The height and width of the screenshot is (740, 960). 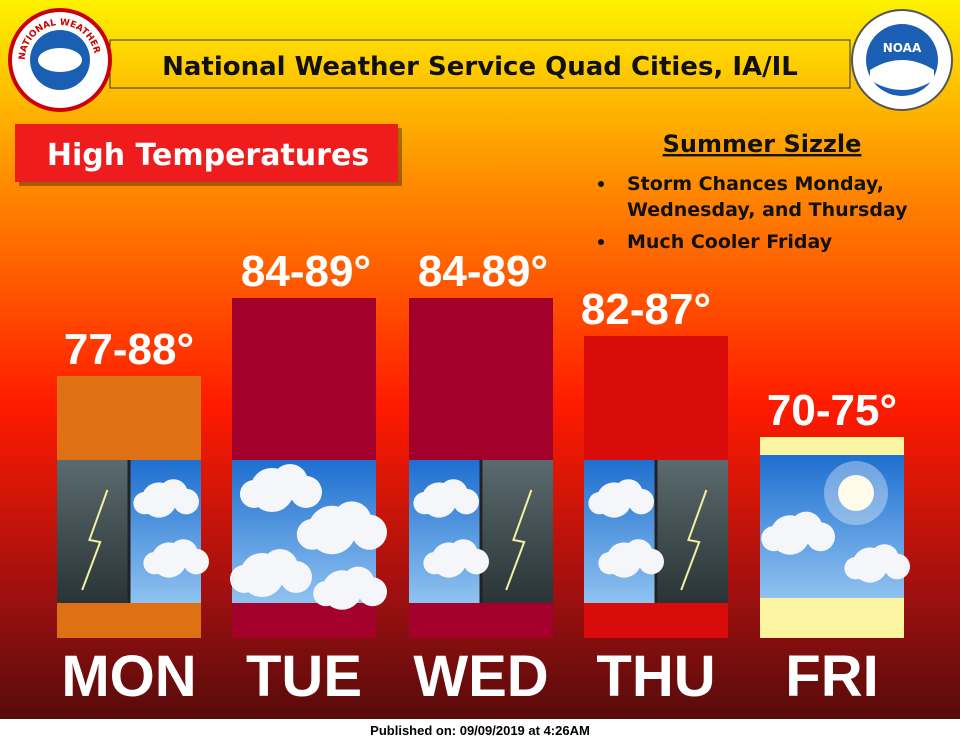 What do you see at coordinates (646, 309) in the screenshot?
I see `day-temps: 82-87°` at bounding box center [646, 309].